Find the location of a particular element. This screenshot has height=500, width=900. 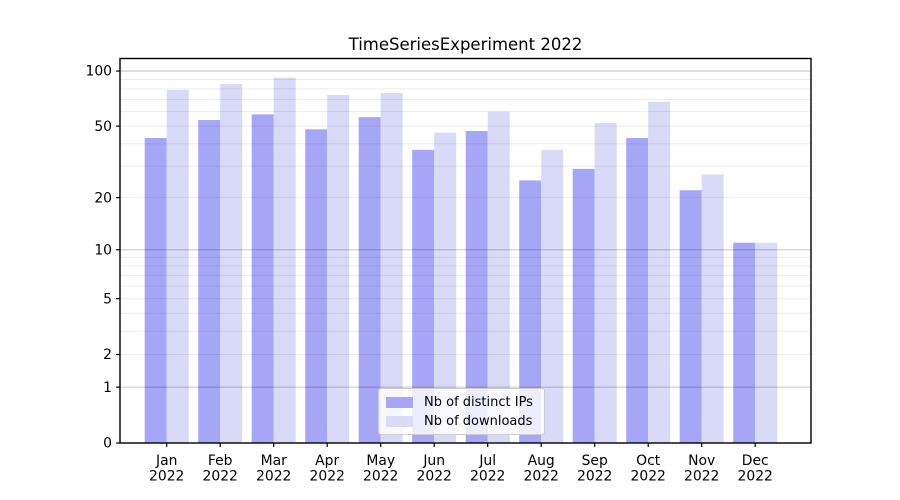

x-axis-label-month-jan: Jan is located at coordinates (166, 461).